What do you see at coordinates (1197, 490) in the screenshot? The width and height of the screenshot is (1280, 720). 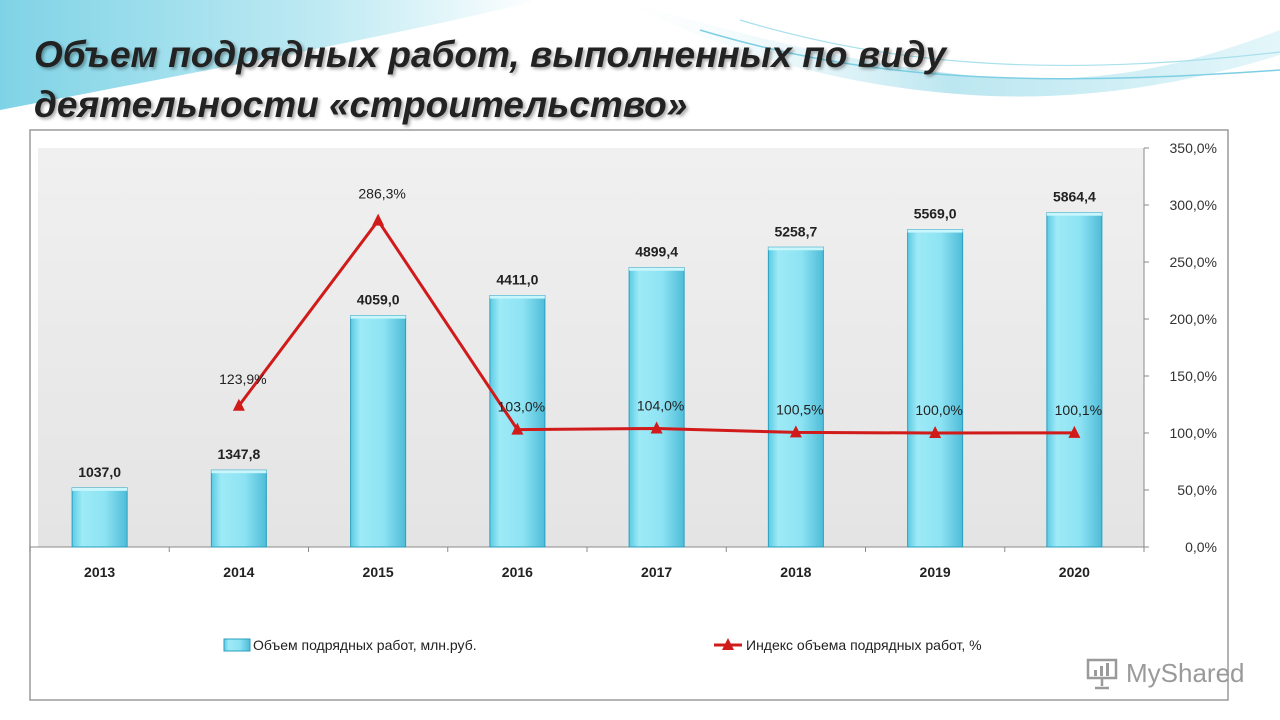 I see `y-tick-label: 50,0%` at bounding box center [1197, 490].